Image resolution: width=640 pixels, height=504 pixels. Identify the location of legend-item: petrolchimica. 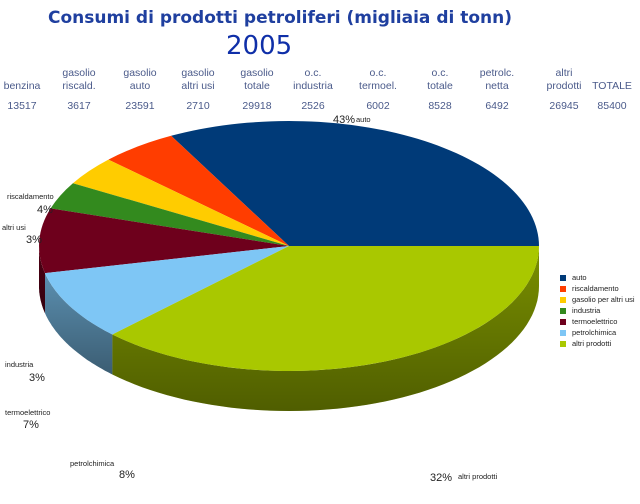
(597, 332).